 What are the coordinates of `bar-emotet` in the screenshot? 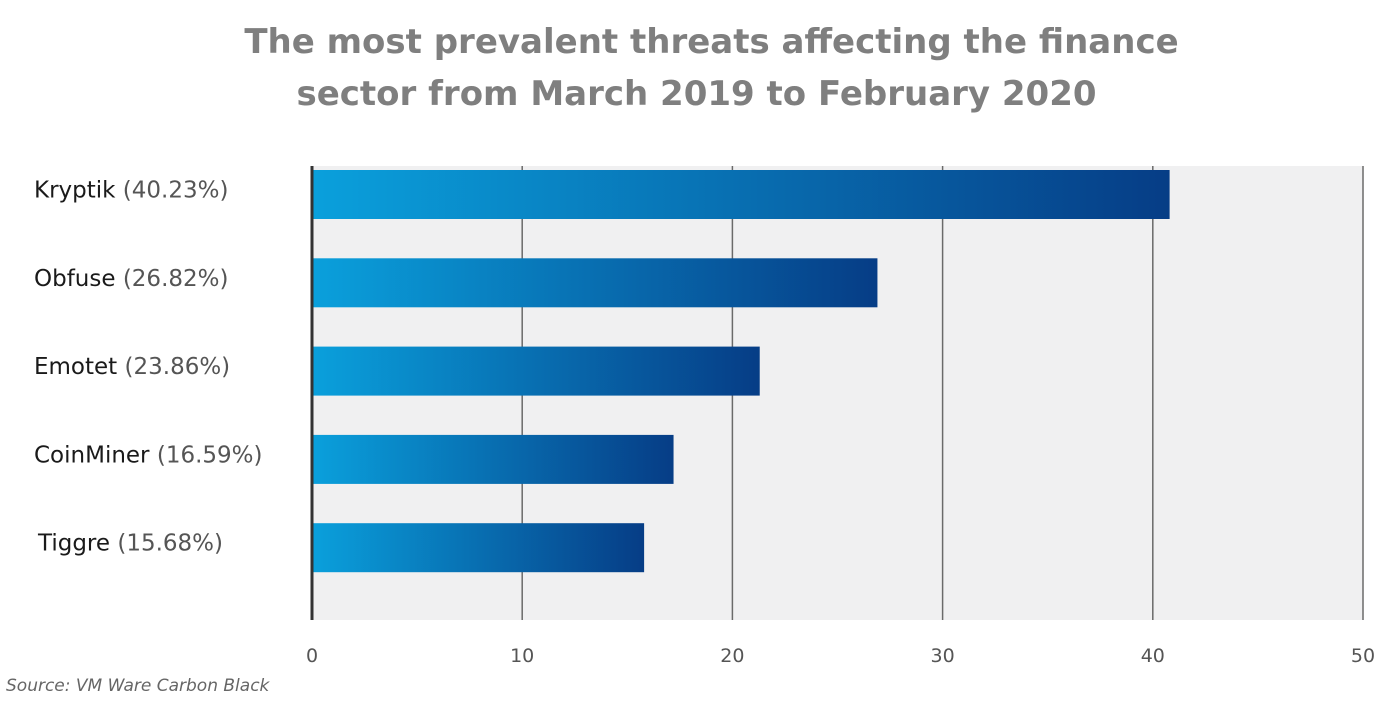 It's located at (536, 371).